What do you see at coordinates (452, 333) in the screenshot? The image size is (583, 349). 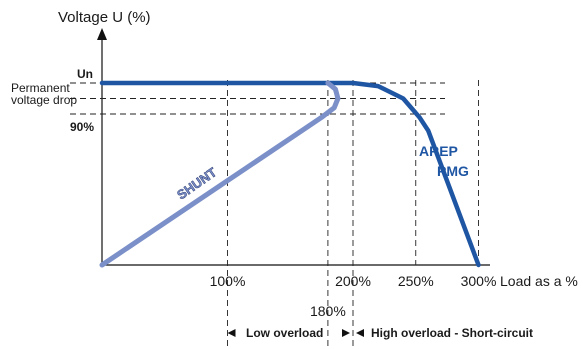 I see `zone-label-high: High overload - Short-circuit` at bounding box center [452, 333].